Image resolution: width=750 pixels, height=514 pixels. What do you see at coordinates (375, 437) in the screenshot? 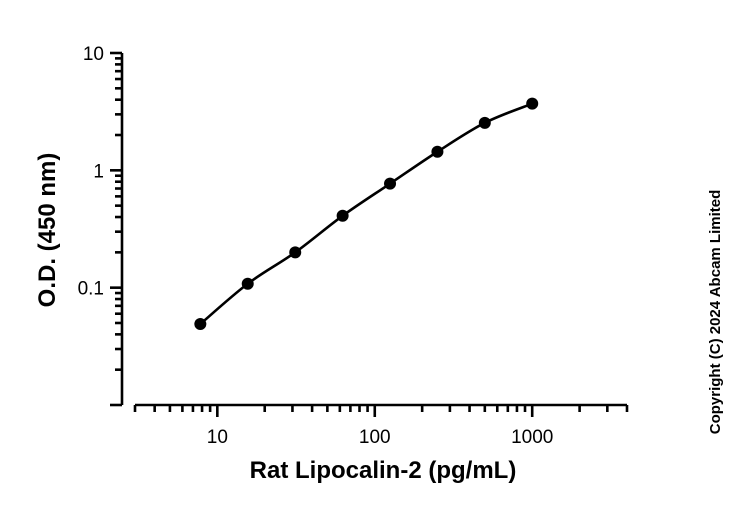
I see `x-tick-label: 100` at bounding box center [375, 437].